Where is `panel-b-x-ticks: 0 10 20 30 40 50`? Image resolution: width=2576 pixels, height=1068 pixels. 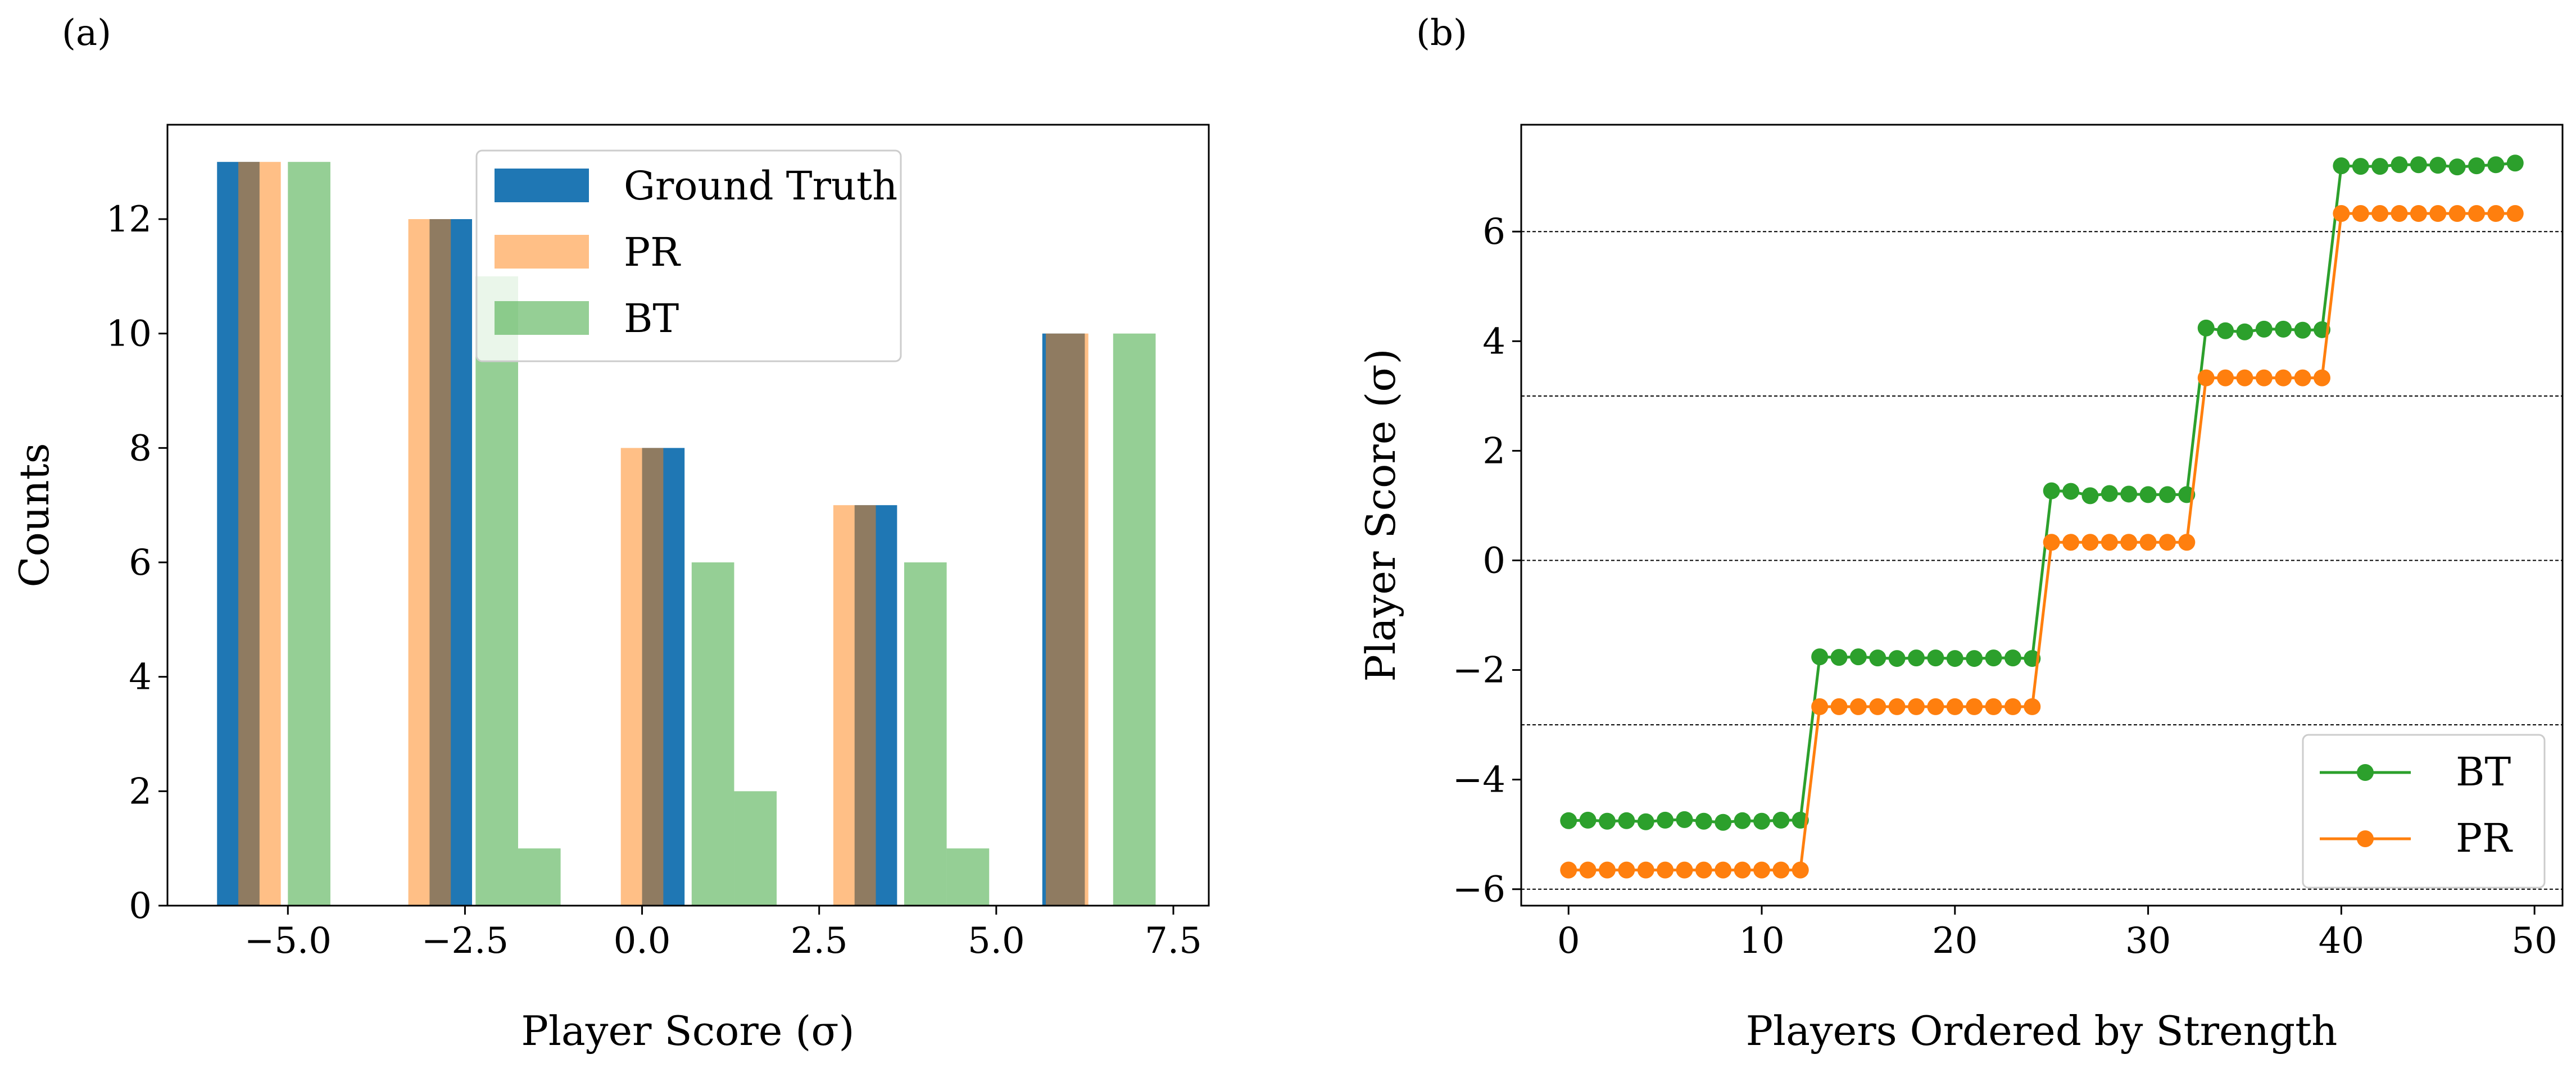
panel-b-x-ticks: 0 10 20 30 40 50 is located at coordinates (2057, 934).